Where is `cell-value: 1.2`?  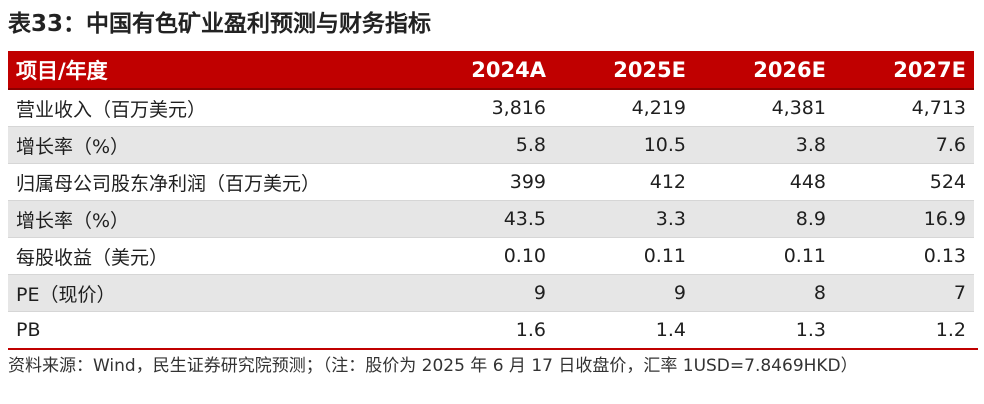
cell-value: 1.2 is located at coordinates (904, 330).